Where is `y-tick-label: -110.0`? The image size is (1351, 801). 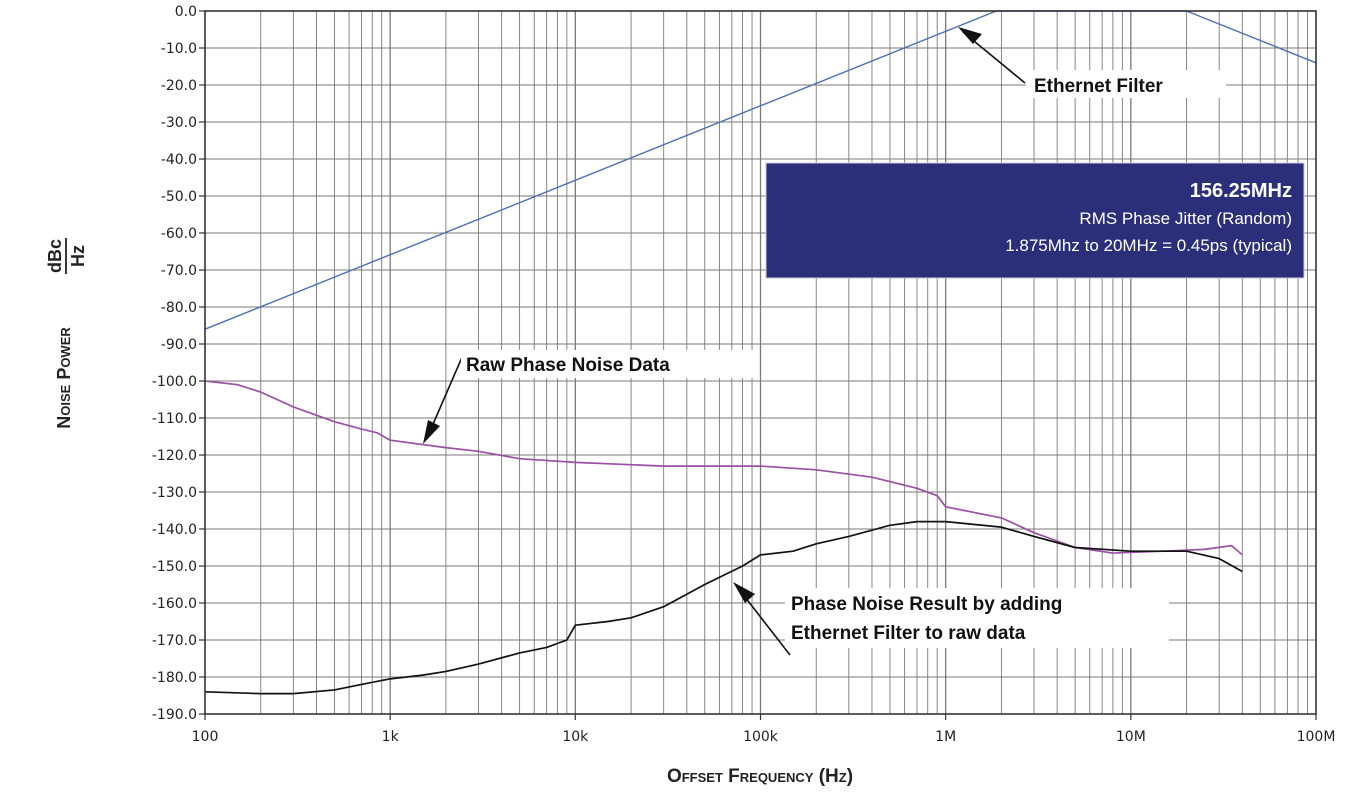 y-tick-label: -110.0 is located at coordinates (174, 419).